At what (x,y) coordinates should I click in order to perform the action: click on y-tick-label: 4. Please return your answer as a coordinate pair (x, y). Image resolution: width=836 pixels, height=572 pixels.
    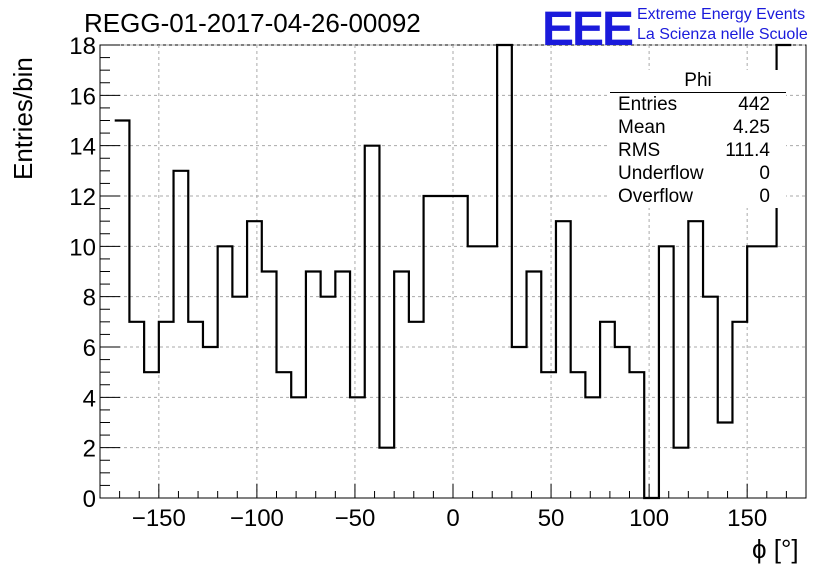
    Looking at the image, I should click on (89, 398).